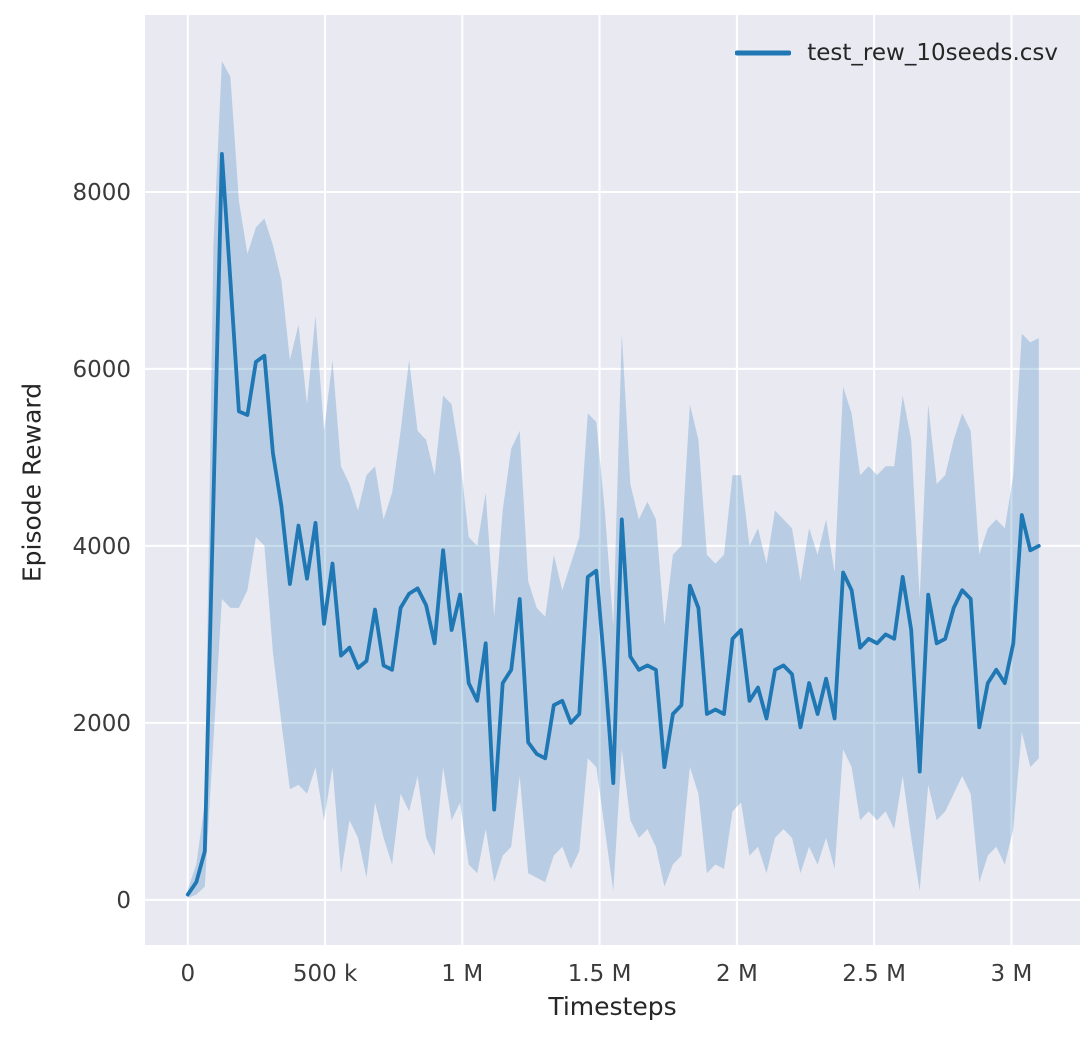 This screenshot has width=1092, height=1050. I want to click on x-tick-label: 500 k, so click(325, 974).